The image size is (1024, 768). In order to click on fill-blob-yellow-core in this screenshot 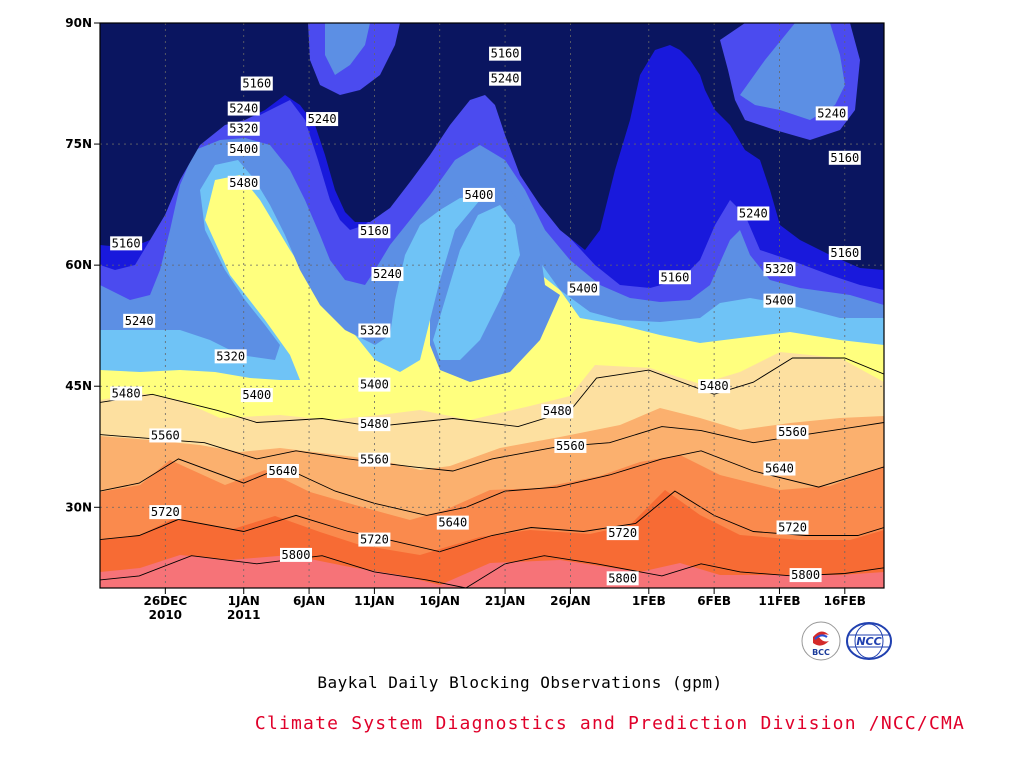, I will do `click(253, 252)`.